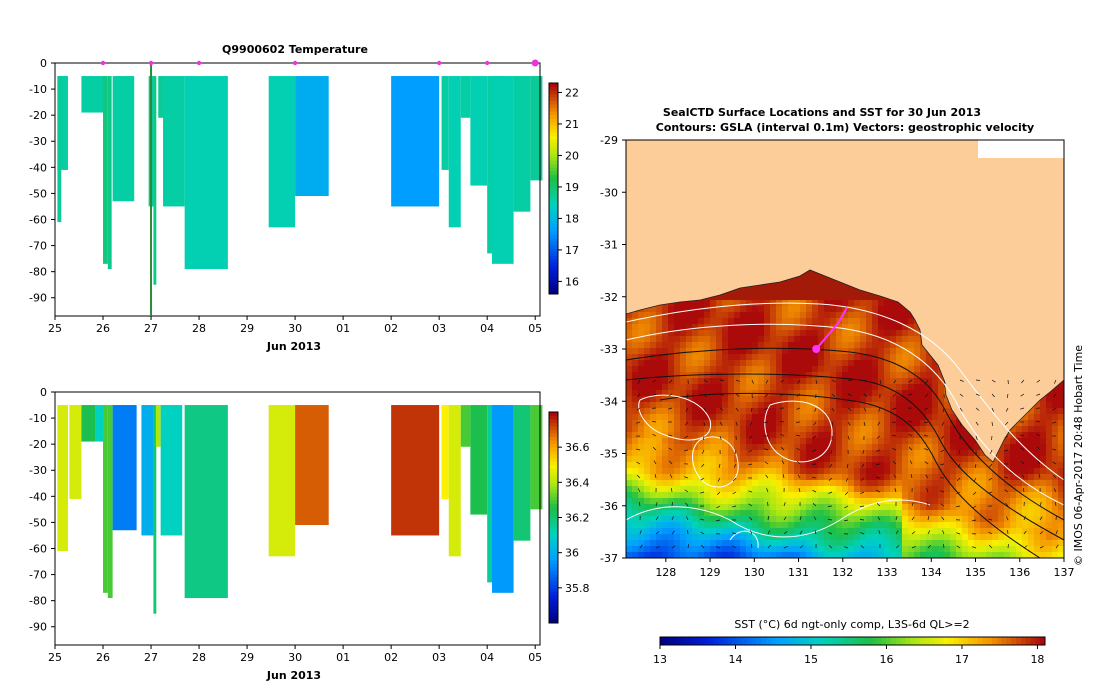 The height and width of the screenshot is (700, 1099). Describe the element at coordinates (535, 657) in the screenshot. I see `x-tick-label: 05` at that location.